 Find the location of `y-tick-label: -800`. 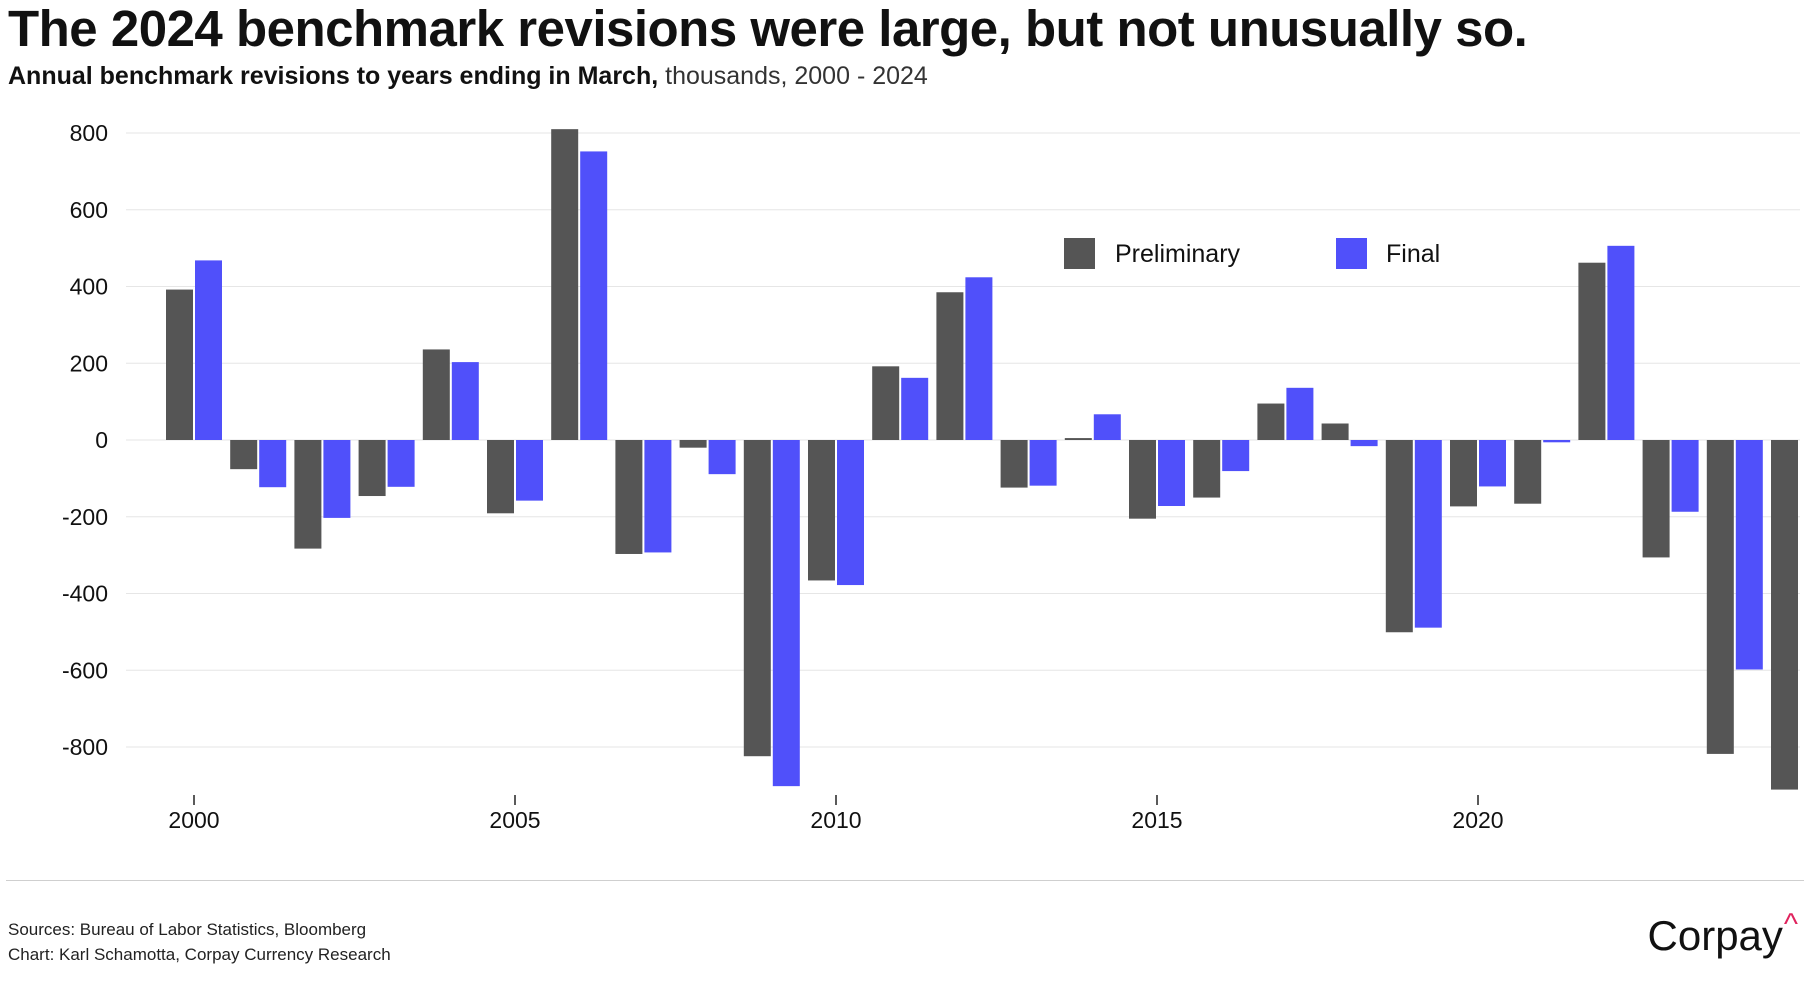

y-tick-label: -800 is located at coordinates (85, 747).